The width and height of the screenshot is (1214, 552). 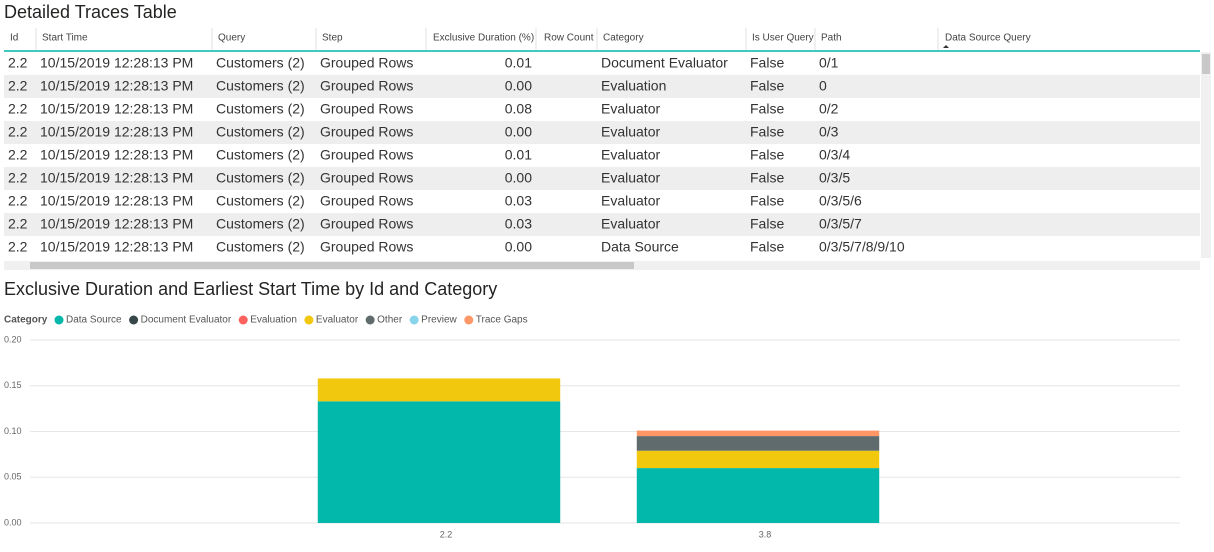 I want to click on column-header: Step, so click(x=332, y=38).